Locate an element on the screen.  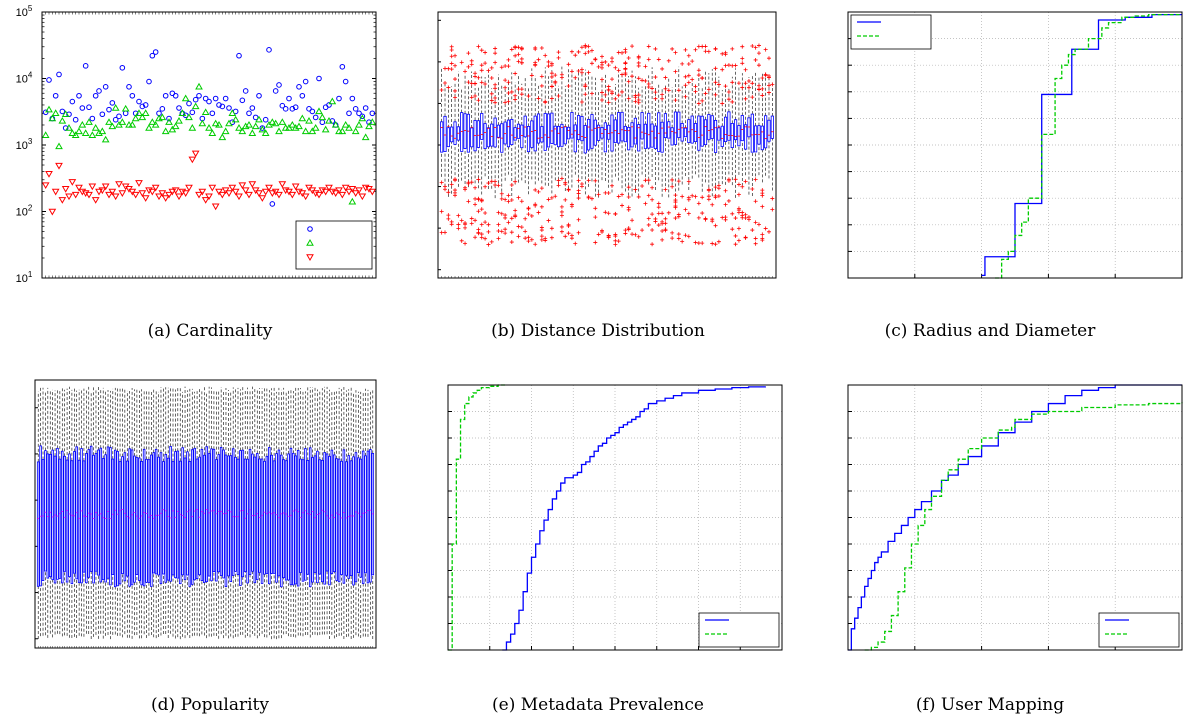
y-tick-exponent: 5 is located at coordinates (30, 8).